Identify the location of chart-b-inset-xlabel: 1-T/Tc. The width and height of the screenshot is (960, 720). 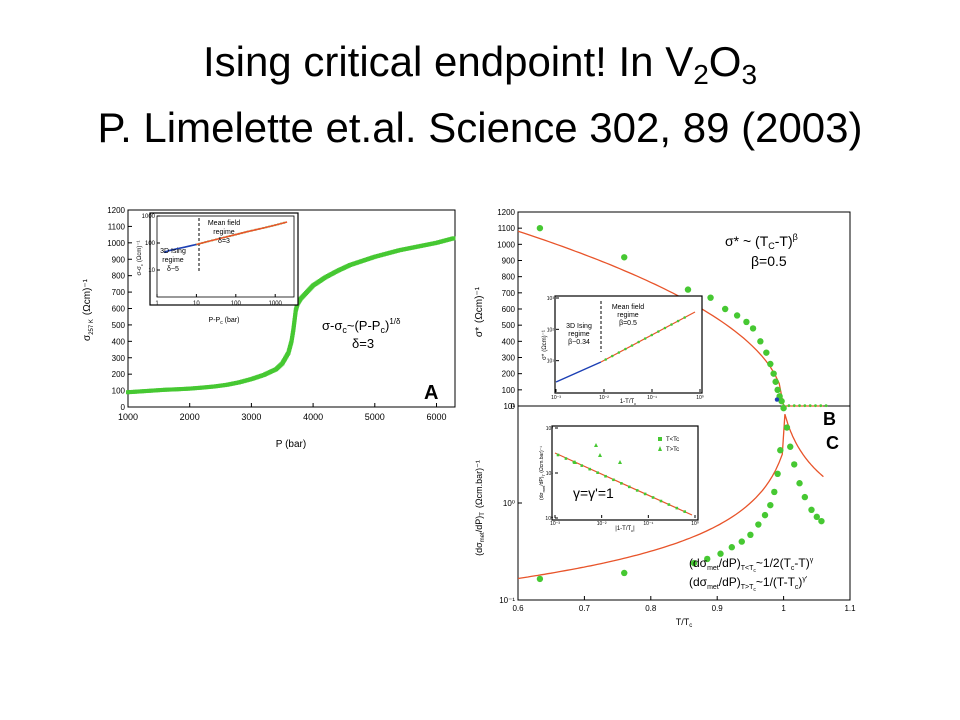
(628, 402).